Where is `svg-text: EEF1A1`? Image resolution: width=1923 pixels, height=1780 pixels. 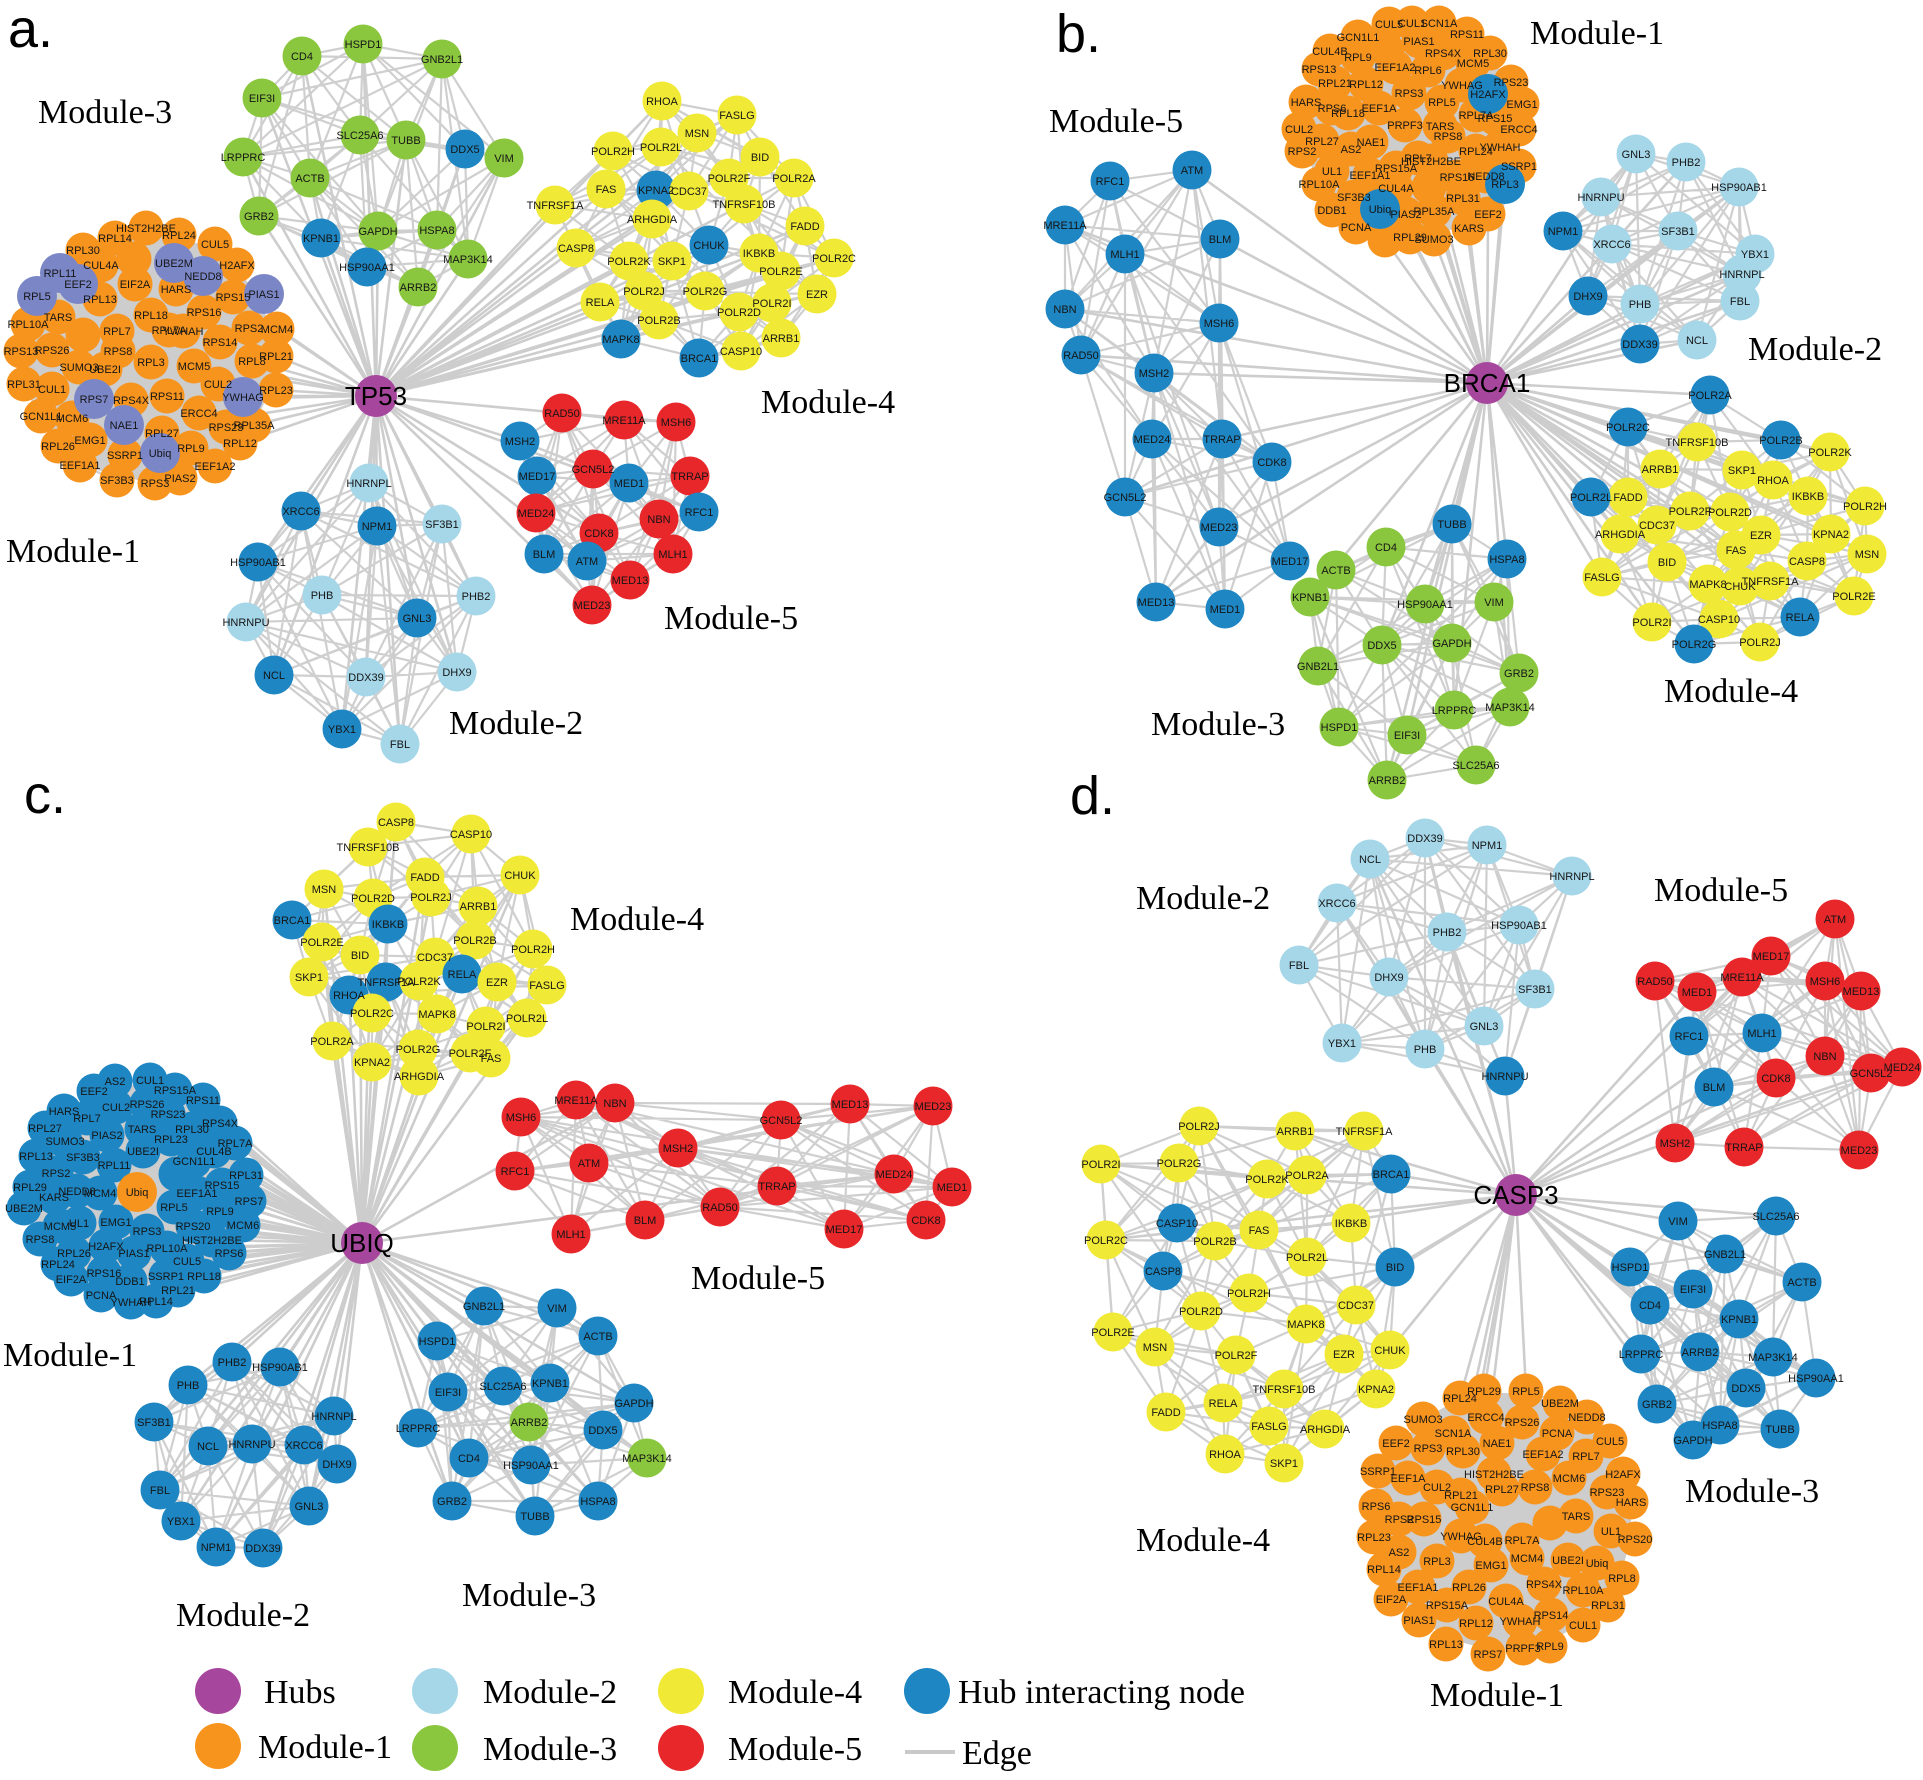
svg-text: EEF1A1 is located at coordinates (1370, 176).